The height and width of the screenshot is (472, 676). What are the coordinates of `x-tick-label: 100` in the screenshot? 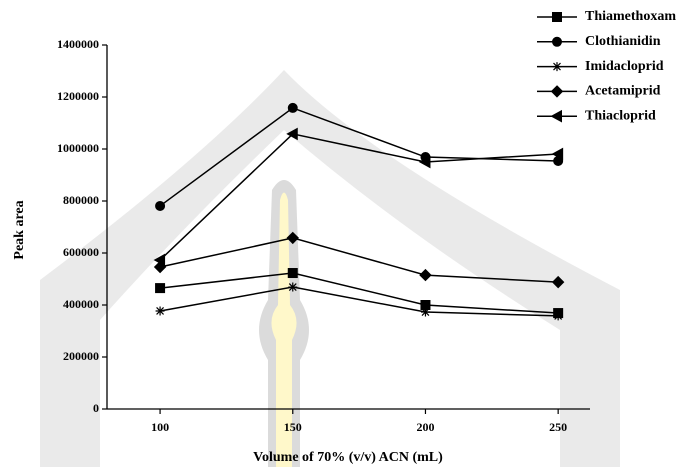 It's located at (160, 427).